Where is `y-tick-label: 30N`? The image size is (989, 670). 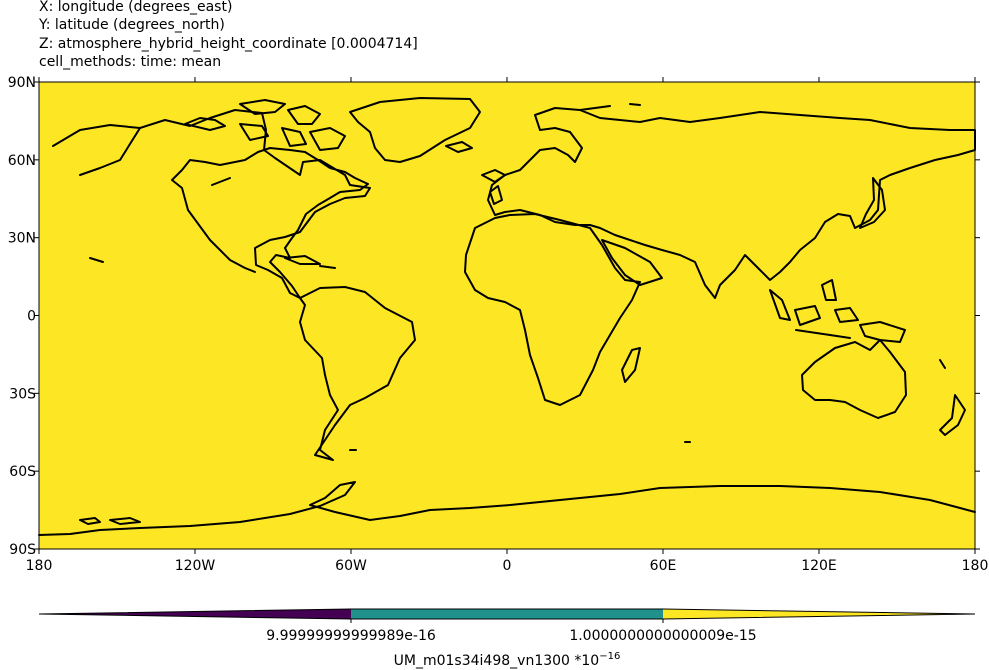
y-tick-label: 30N is located at coordinates (22, 239).